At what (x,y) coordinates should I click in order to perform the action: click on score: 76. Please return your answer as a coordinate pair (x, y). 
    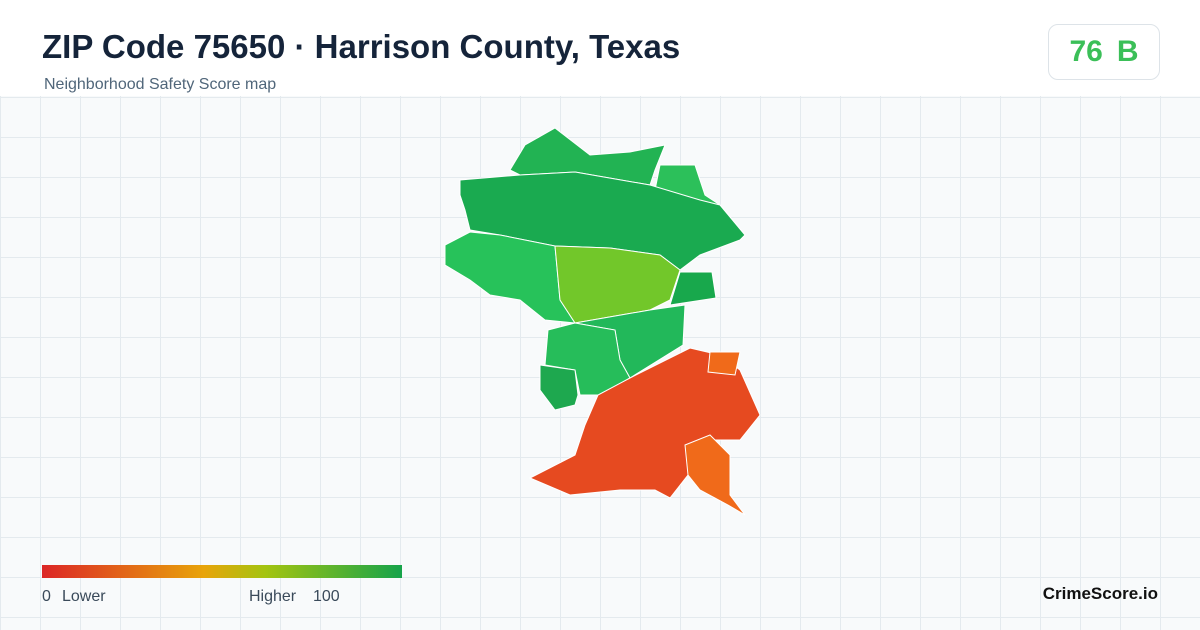
    Looking at the image, I should click on (1086, 51).